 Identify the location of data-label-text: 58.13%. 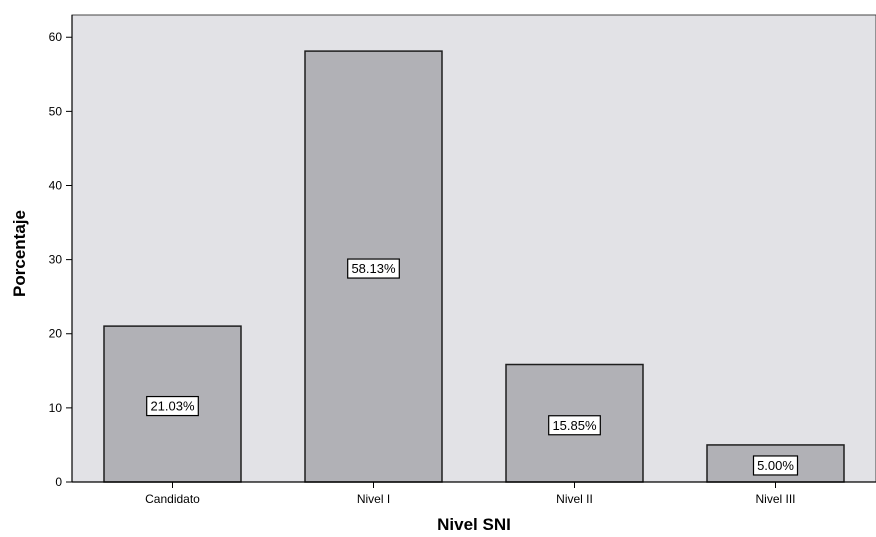
(373, 268).